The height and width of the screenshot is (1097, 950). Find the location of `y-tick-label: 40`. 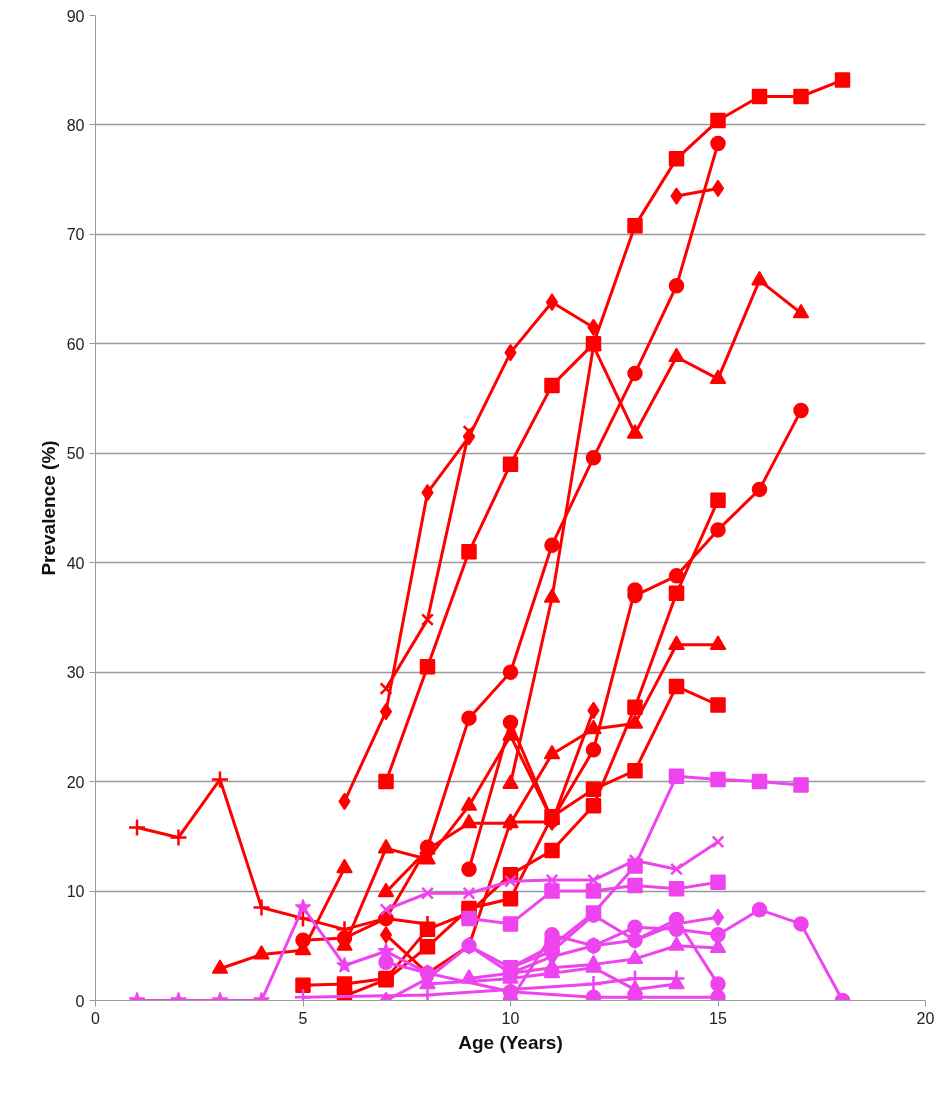

y-tick-label: 40 is located at coordinates (75, 563).